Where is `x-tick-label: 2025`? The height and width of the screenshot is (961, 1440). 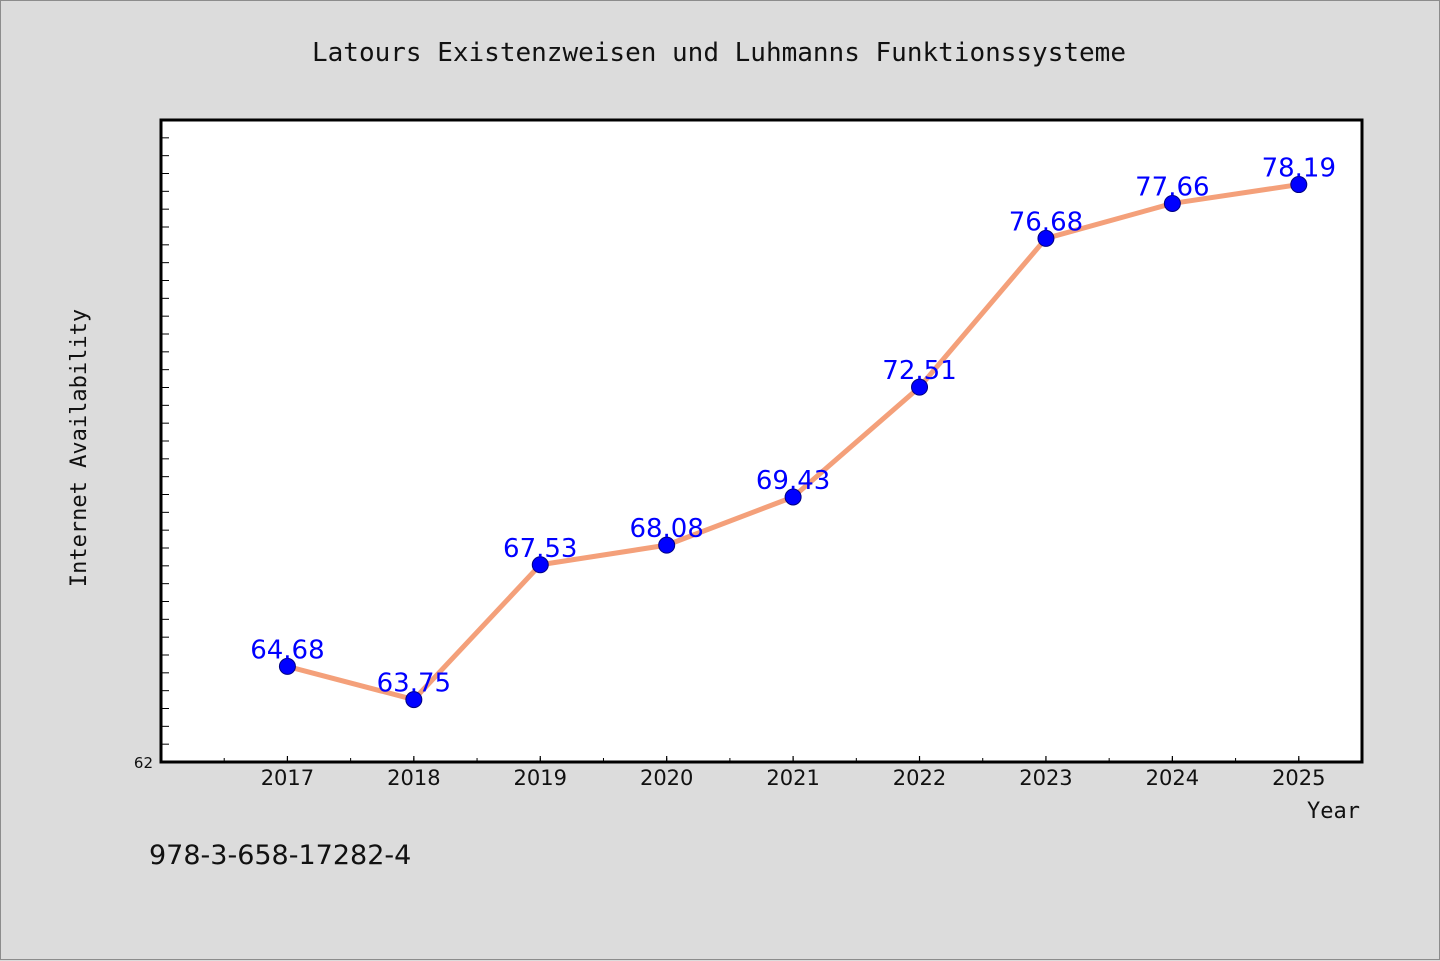 x-tick-label: 2025 is located at coordinates (1298, 778).